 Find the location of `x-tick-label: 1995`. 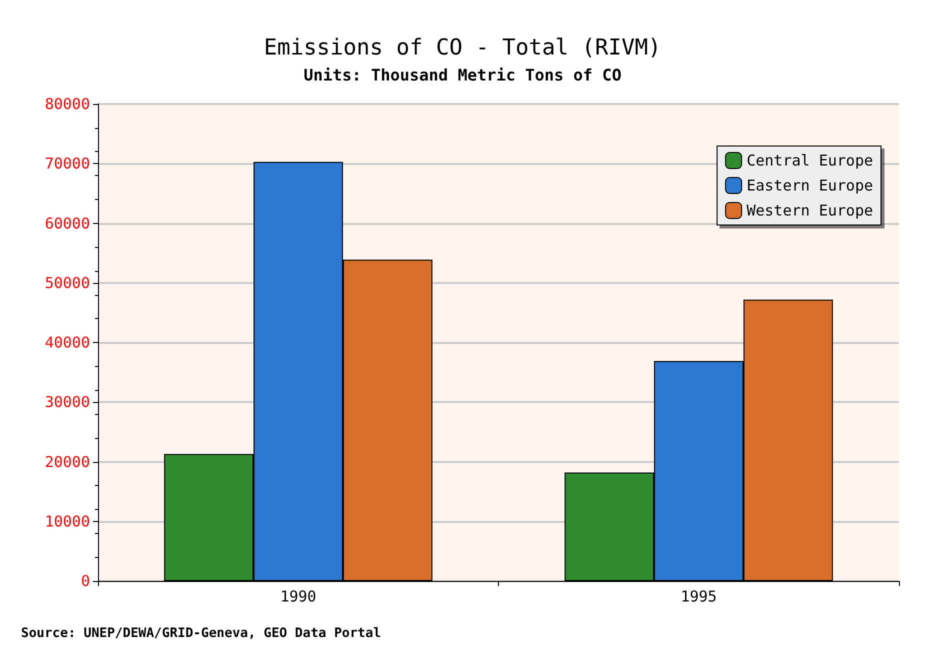

x-tick-label: 1995 is located at coordinates (698, 597).